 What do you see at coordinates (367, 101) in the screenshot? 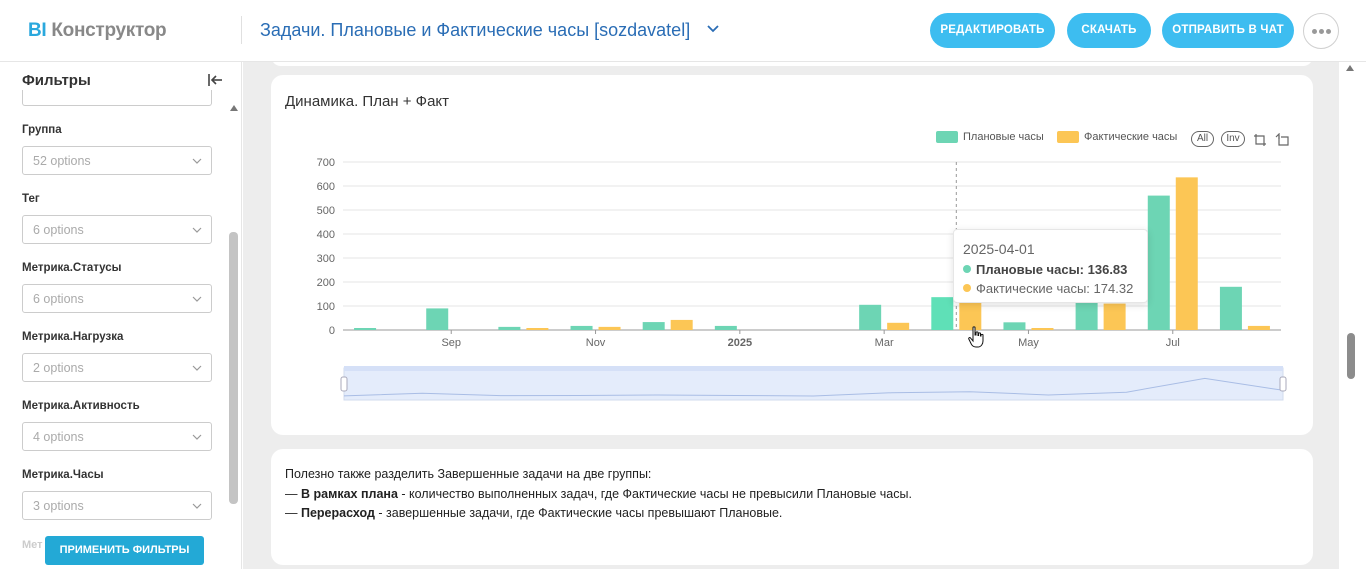
I see `chart-title: Динамика. План + Факт` at bounding box center [367, 101].